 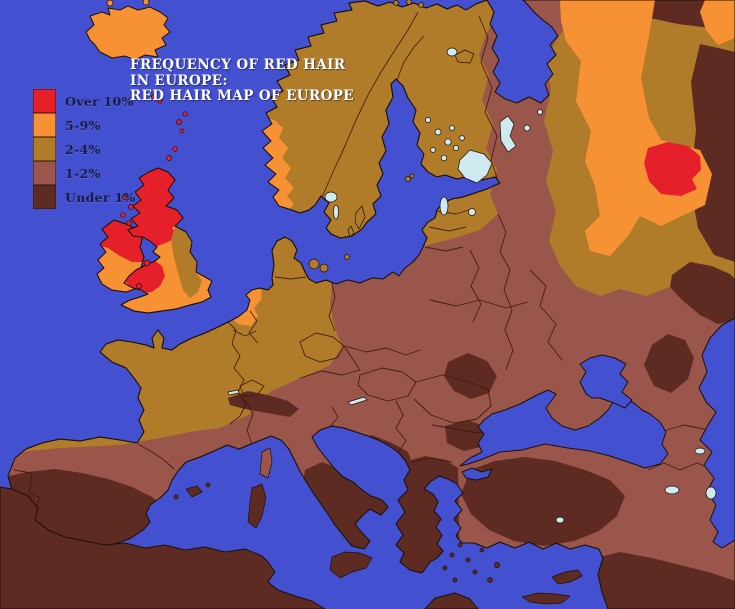 I want to click on corsica, so click(x=266, y=463).